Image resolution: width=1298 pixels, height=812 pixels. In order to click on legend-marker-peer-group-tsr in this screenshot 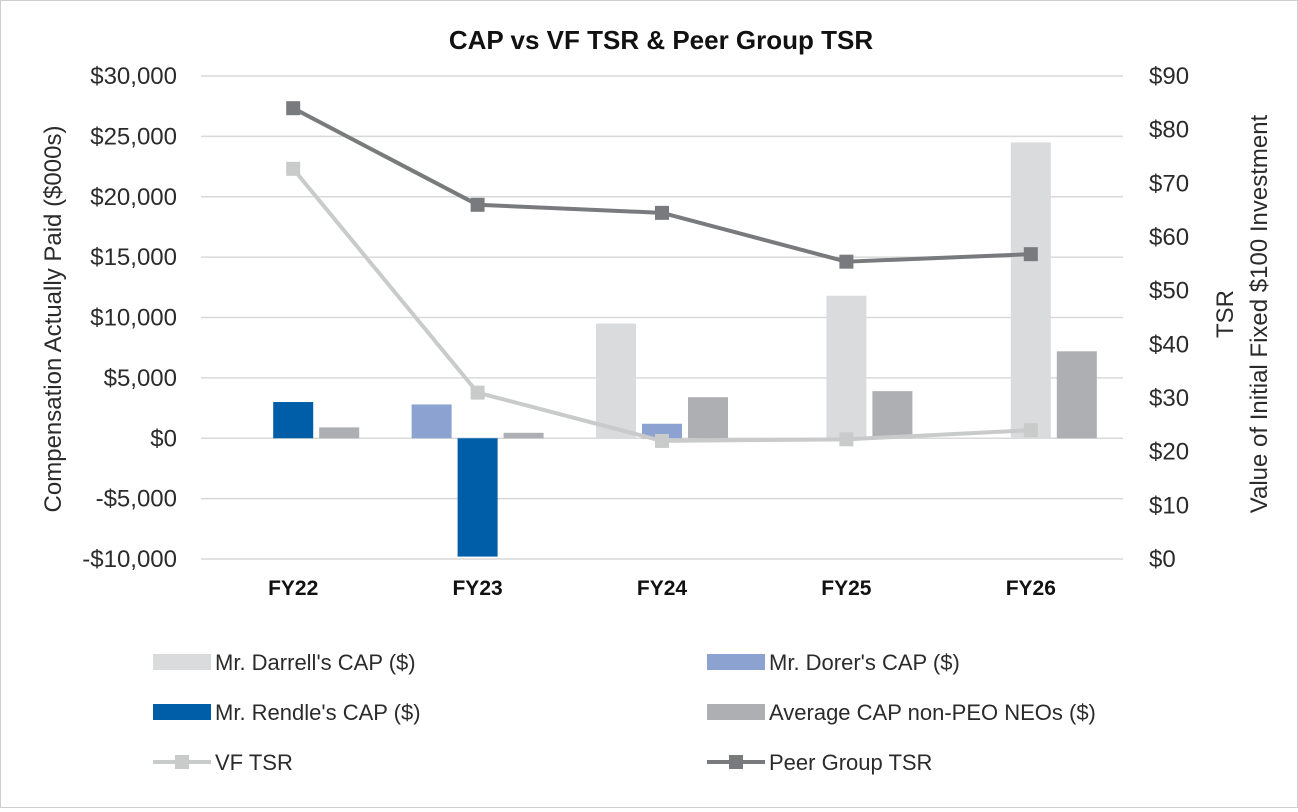, I will do `click(736, 762)`.